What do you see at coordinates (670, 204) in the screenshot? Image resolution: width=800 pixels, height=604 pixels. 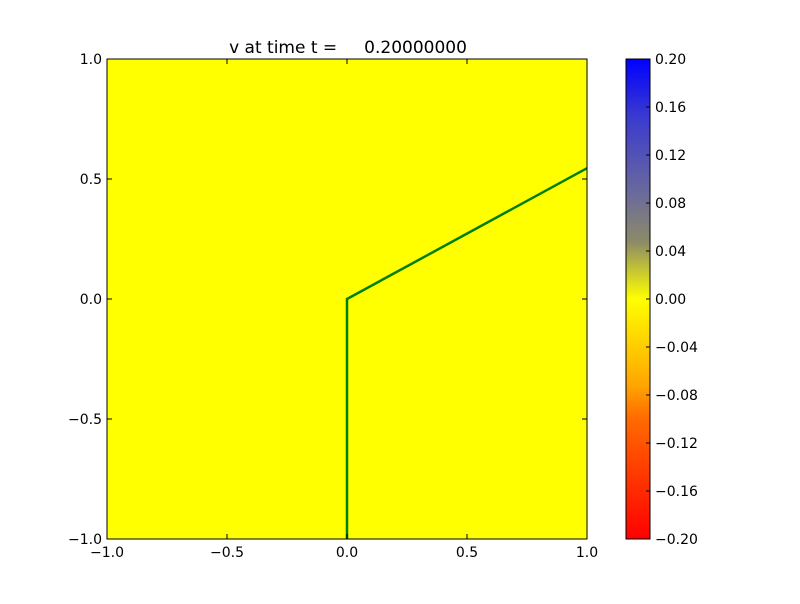 I see `colorbar-tick-label: 0.08` at bounding box center [670, 204].